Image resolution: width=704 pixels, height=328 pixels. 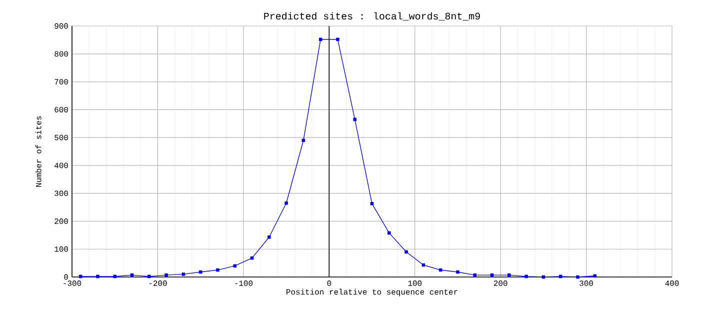 What do you see at coordinates (372, 16) in the screenshot?
I see `chart-title: Predicted sites : local_words_8nt_m9` at bounding box center [372, 16].